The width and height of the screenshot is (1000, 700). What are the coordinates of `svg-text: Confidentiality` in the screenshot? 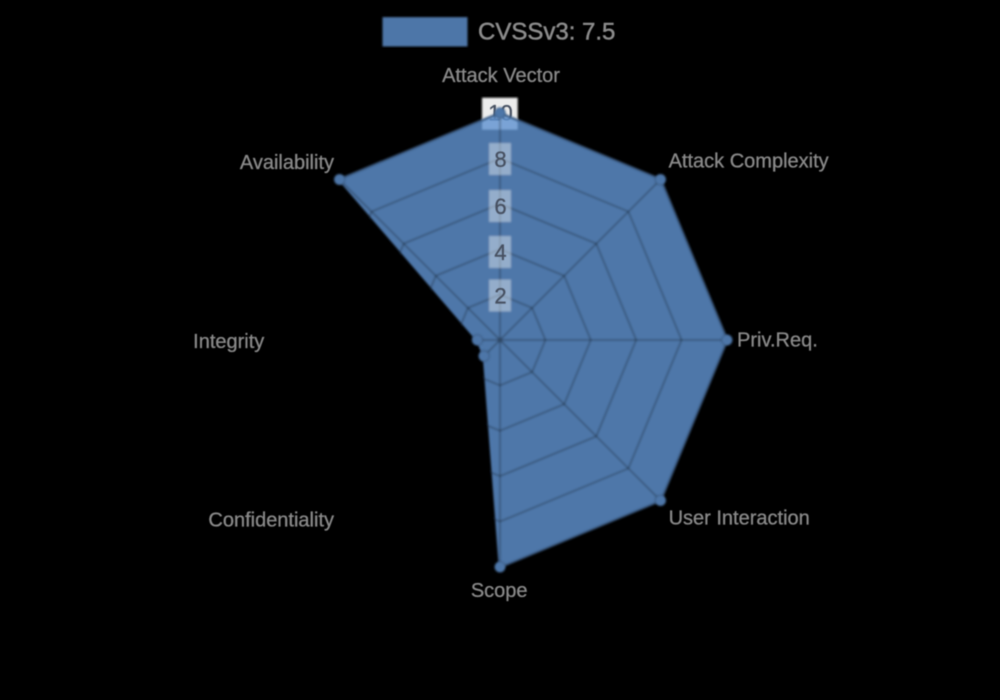 It's located at (271, 521).